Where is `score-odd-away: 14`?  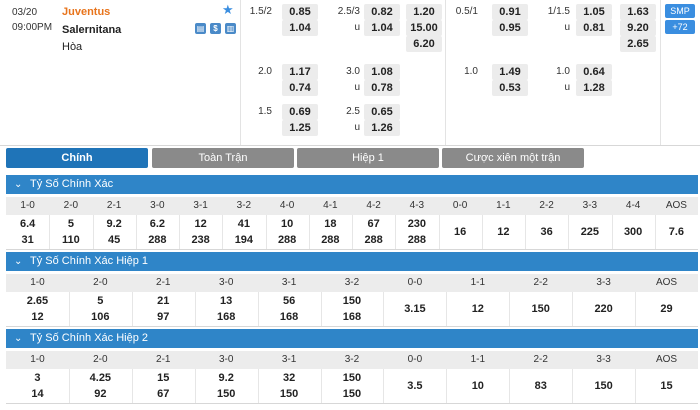
score-odd-away: 14 is located at coordinates (37, 394).